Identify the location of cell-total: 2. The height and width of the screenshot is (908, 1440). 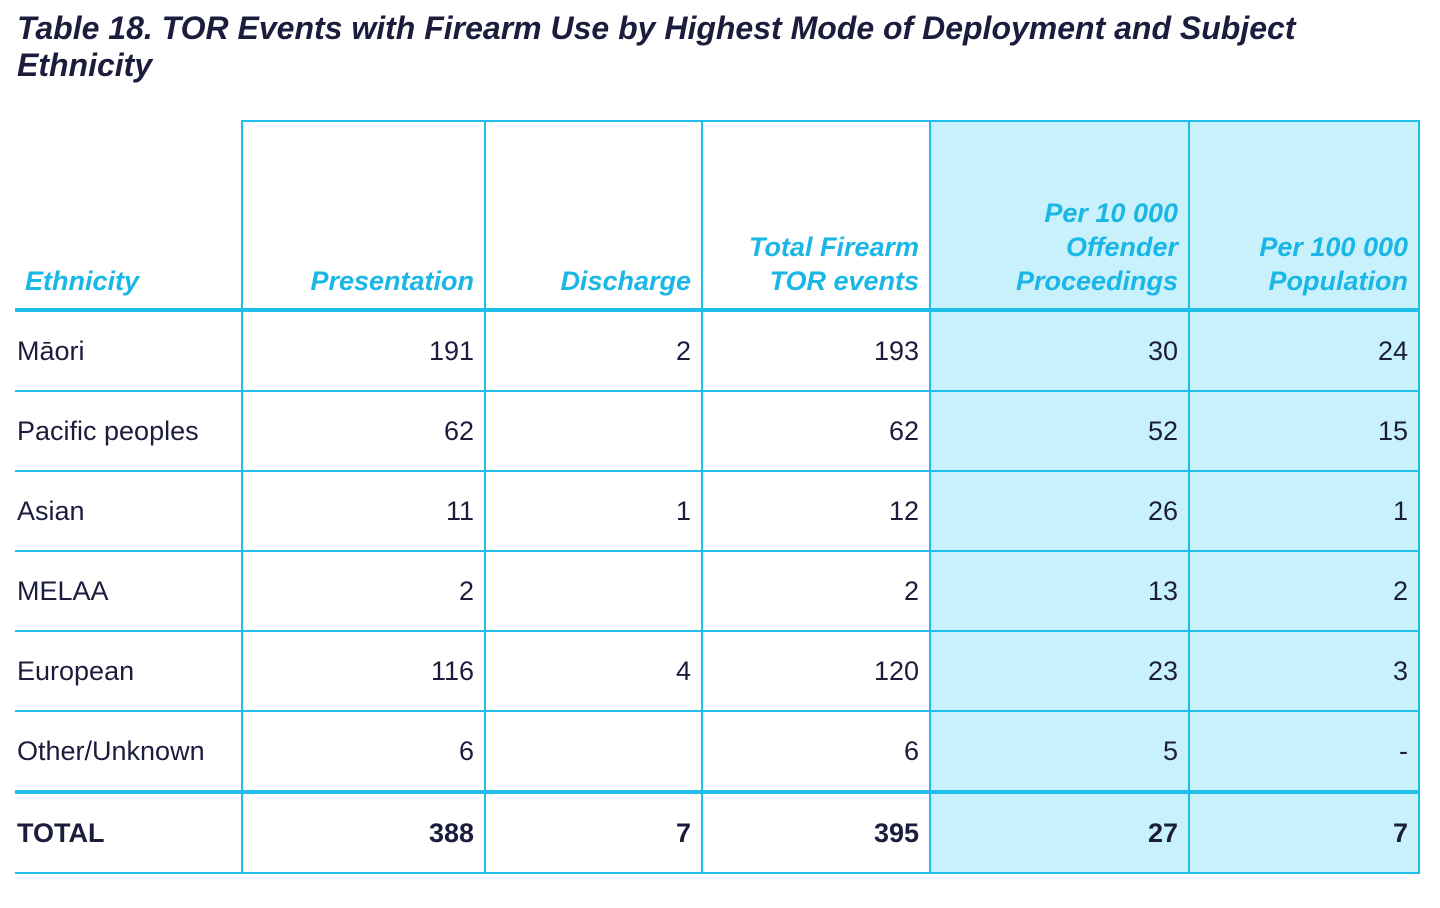
(816, 591).